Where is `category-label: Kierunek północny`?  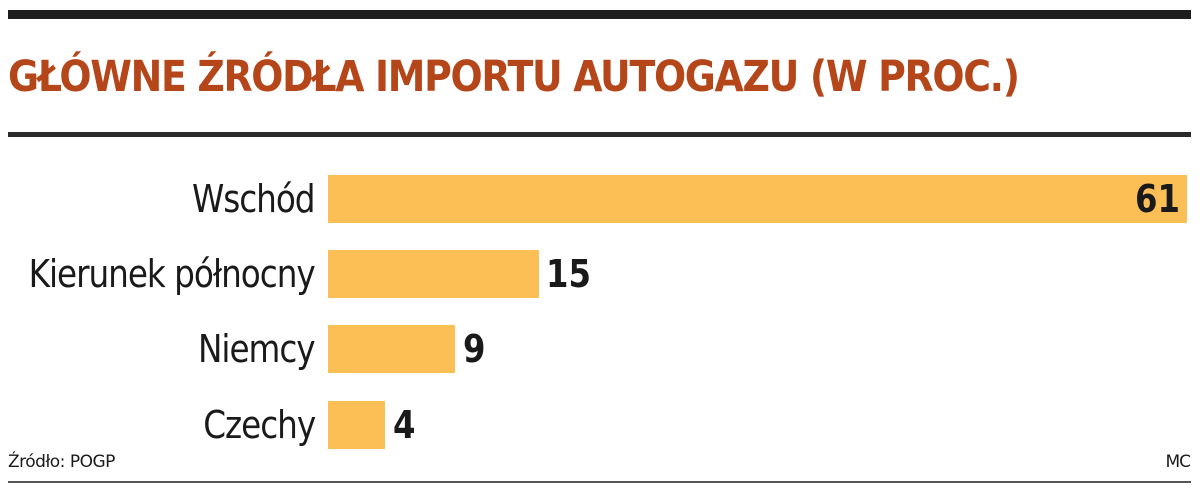
category-label: Kierunek północny is located at coordinates (172, 274).